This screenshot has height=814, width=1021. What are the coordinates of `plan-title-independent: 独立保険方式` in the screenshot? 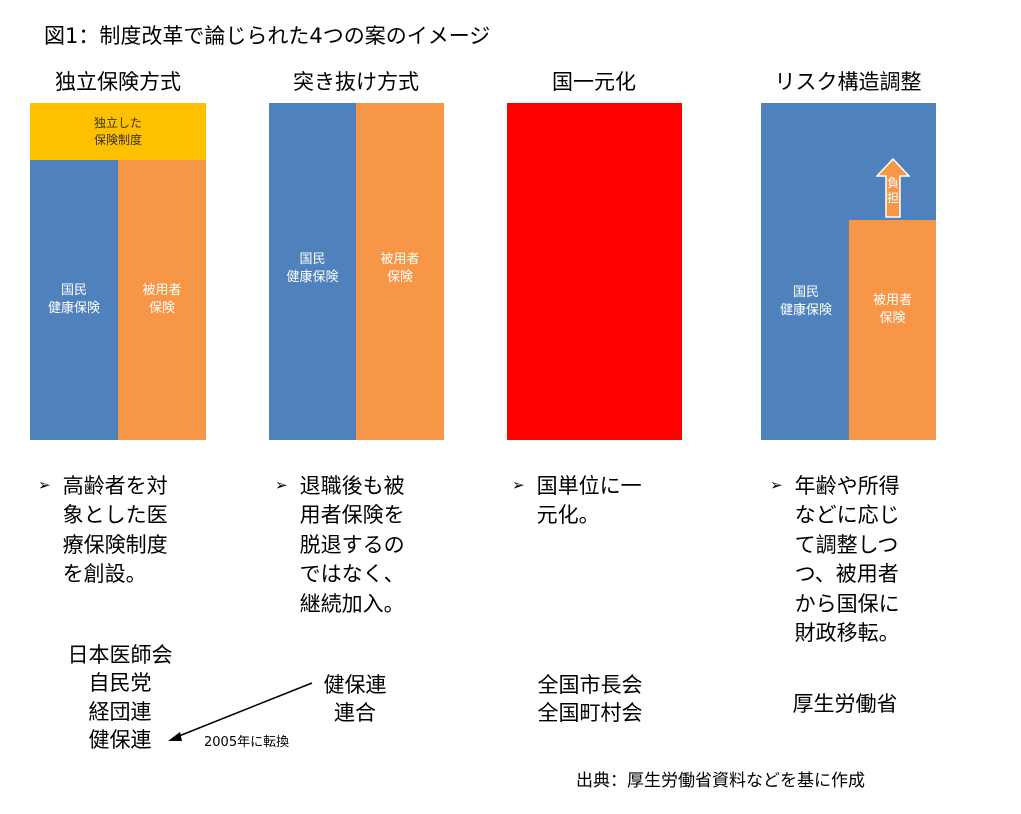 It's located at (118, 82).